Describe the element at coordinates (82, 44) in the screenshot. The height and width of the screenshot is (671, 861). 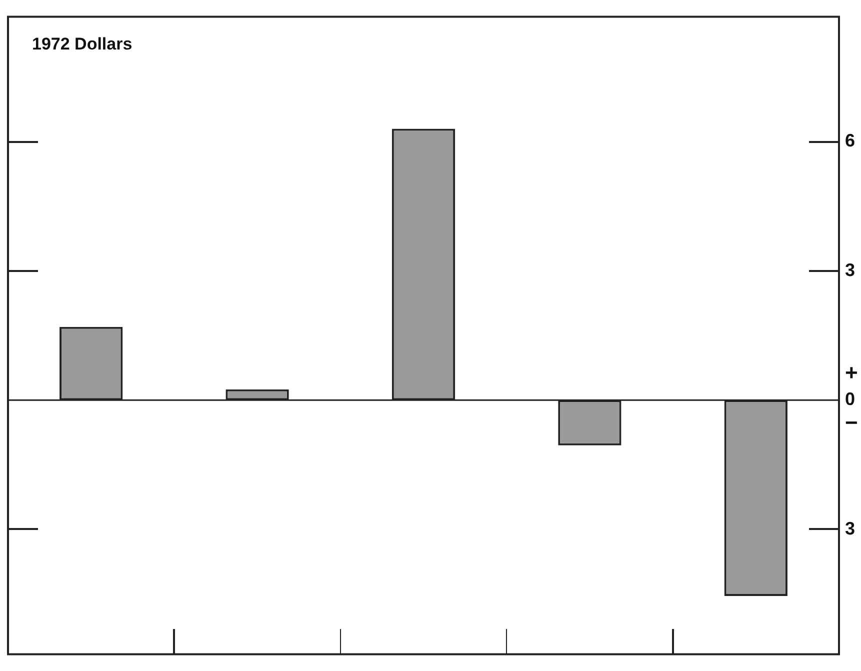
I see `annotation: 1972 Dollars` at that location.